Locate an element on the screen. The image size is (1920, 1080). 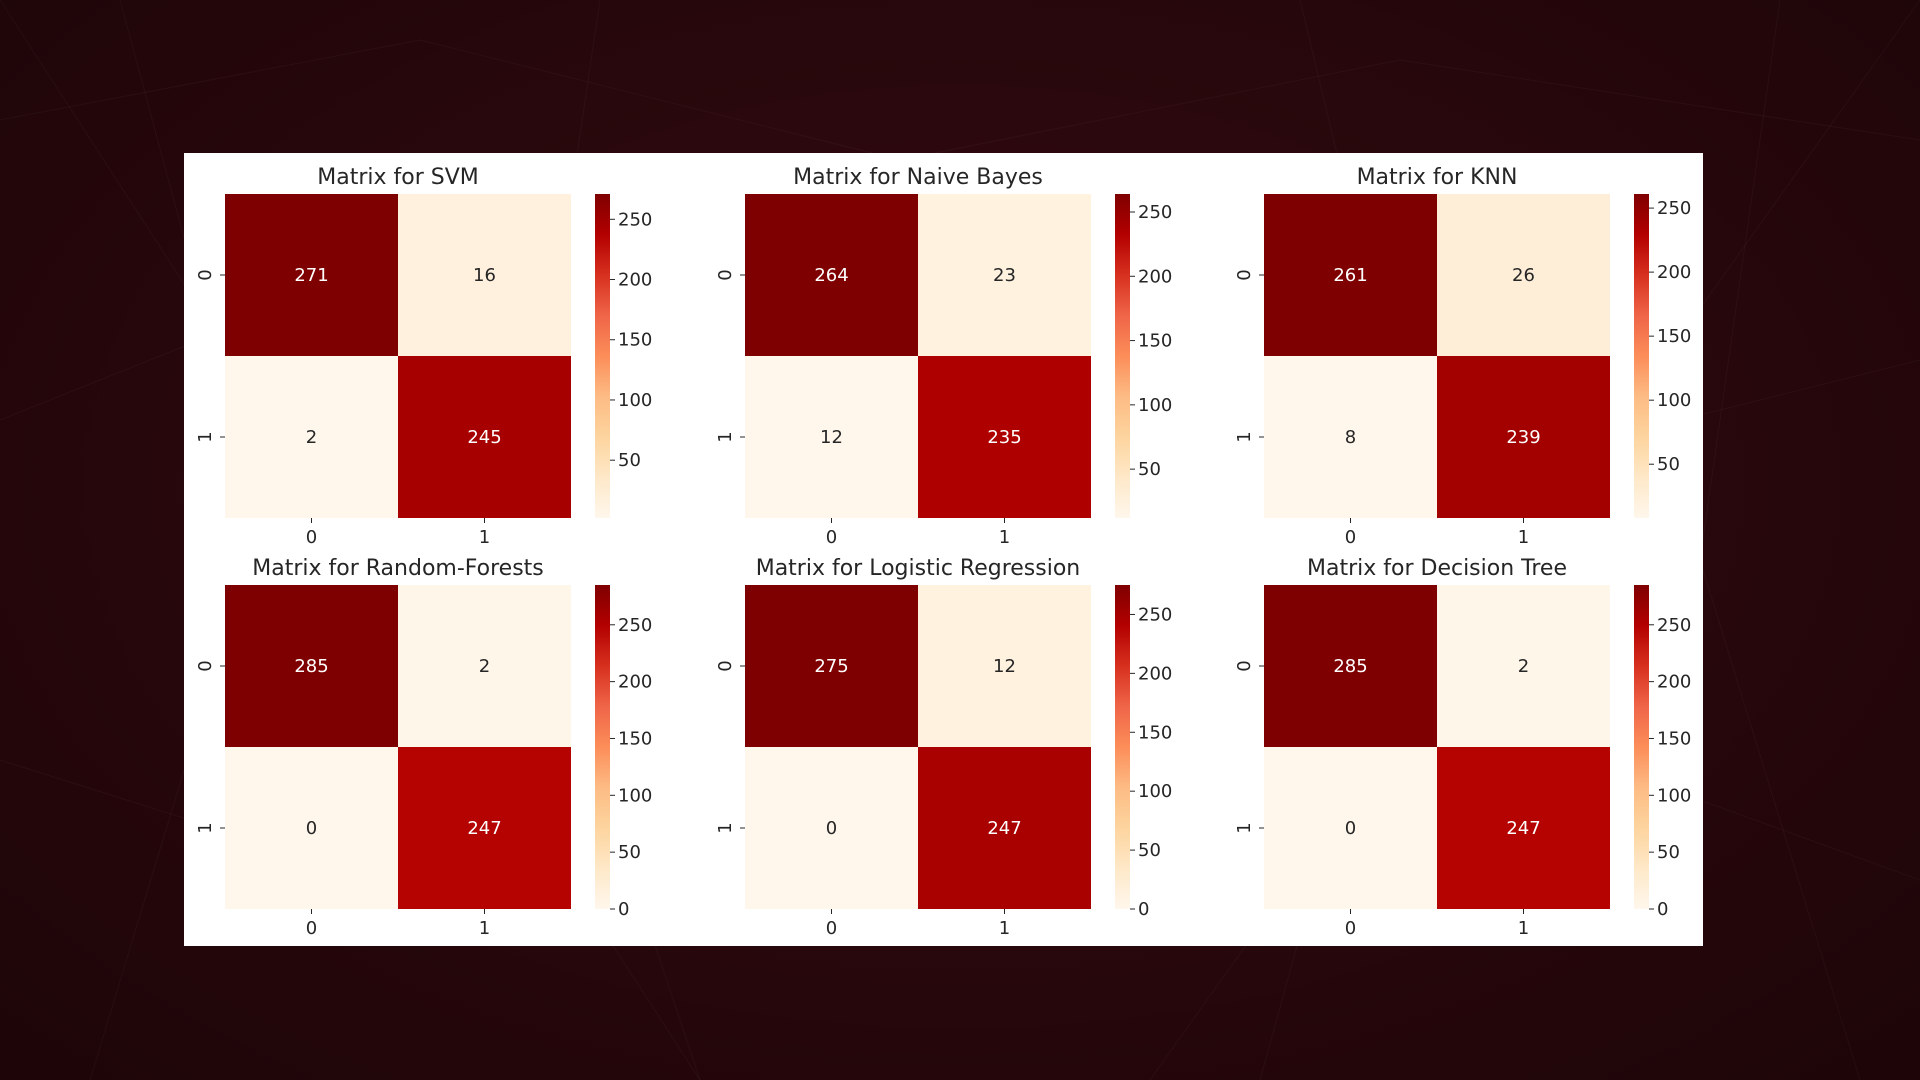
cell-value-label: 23 is located at coordinates (1004, 275).